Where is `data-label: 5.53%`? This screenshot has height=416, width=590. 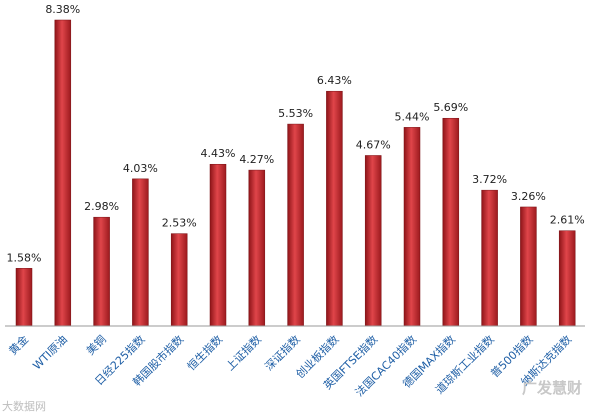 data-label: 5.53% is located at coordinates (295, 113).